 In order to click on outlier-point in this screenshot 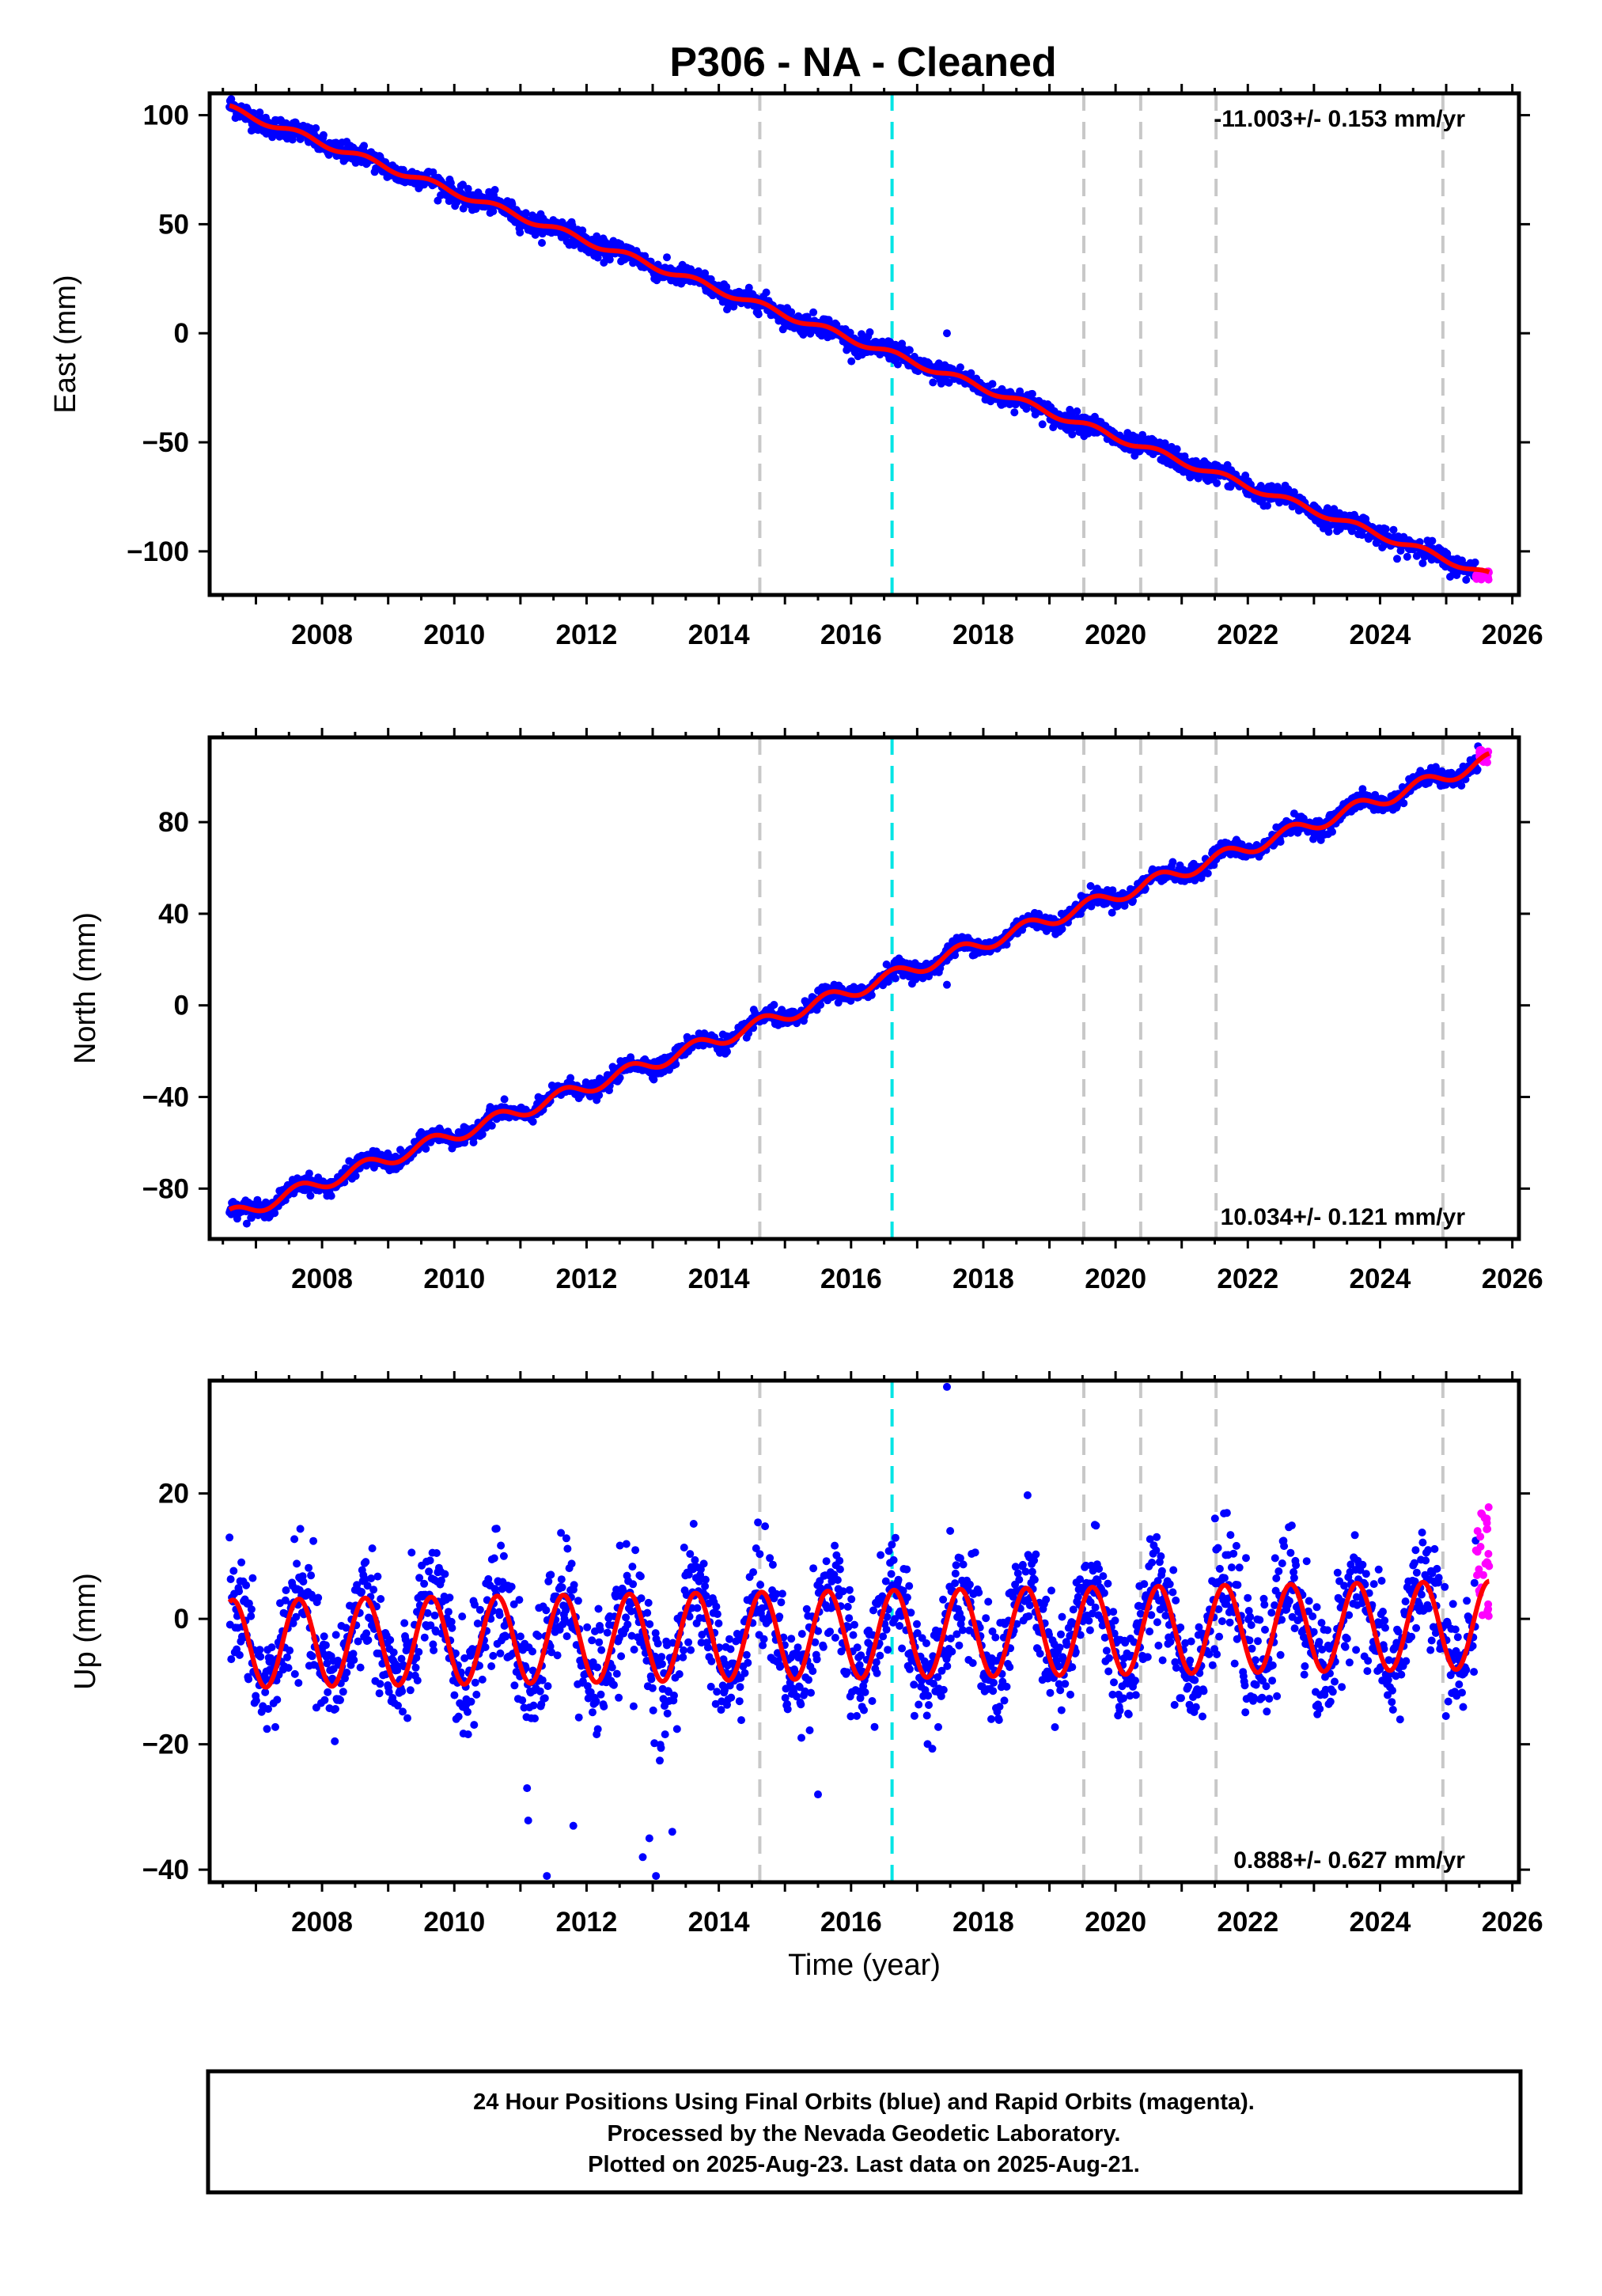, I will do `click(947, 333)`.